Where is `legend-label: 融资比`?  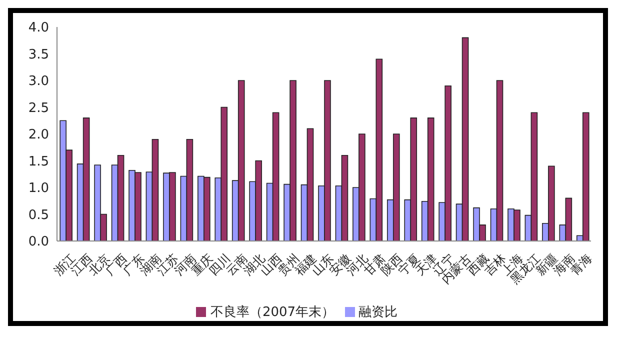 legend-label: 融资比 is located at coordinates (378, 312).